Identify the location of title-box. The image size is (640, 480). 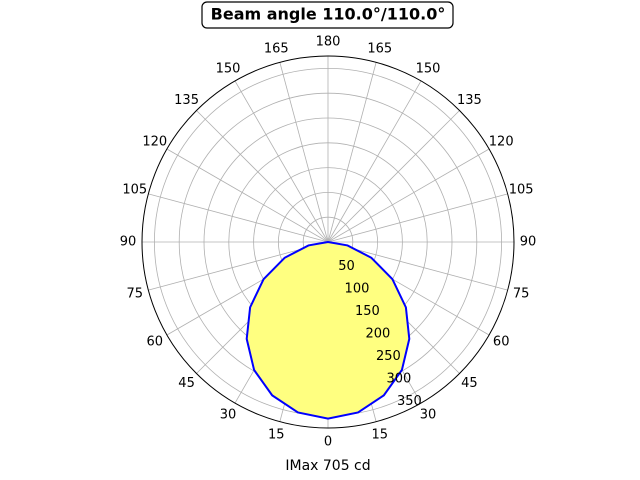
(327, 15).